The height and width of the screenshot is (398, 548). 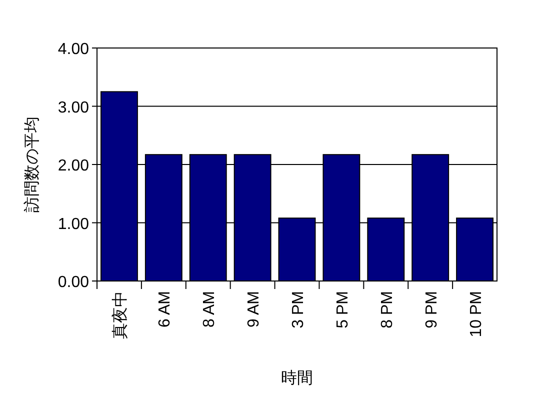 I want to click on x-tick-label: 9 AM, so click(x=254, y=309).